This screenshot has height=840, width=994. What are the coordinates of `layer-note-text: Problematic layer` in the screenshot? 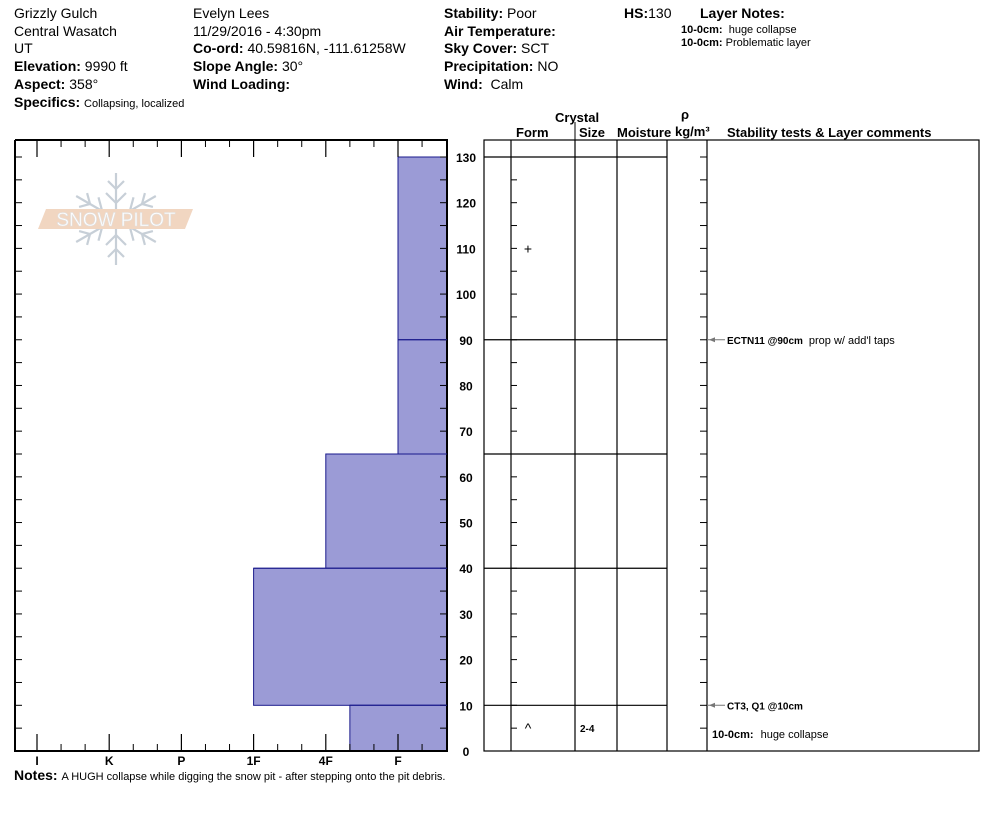 It's located at (768, 43).